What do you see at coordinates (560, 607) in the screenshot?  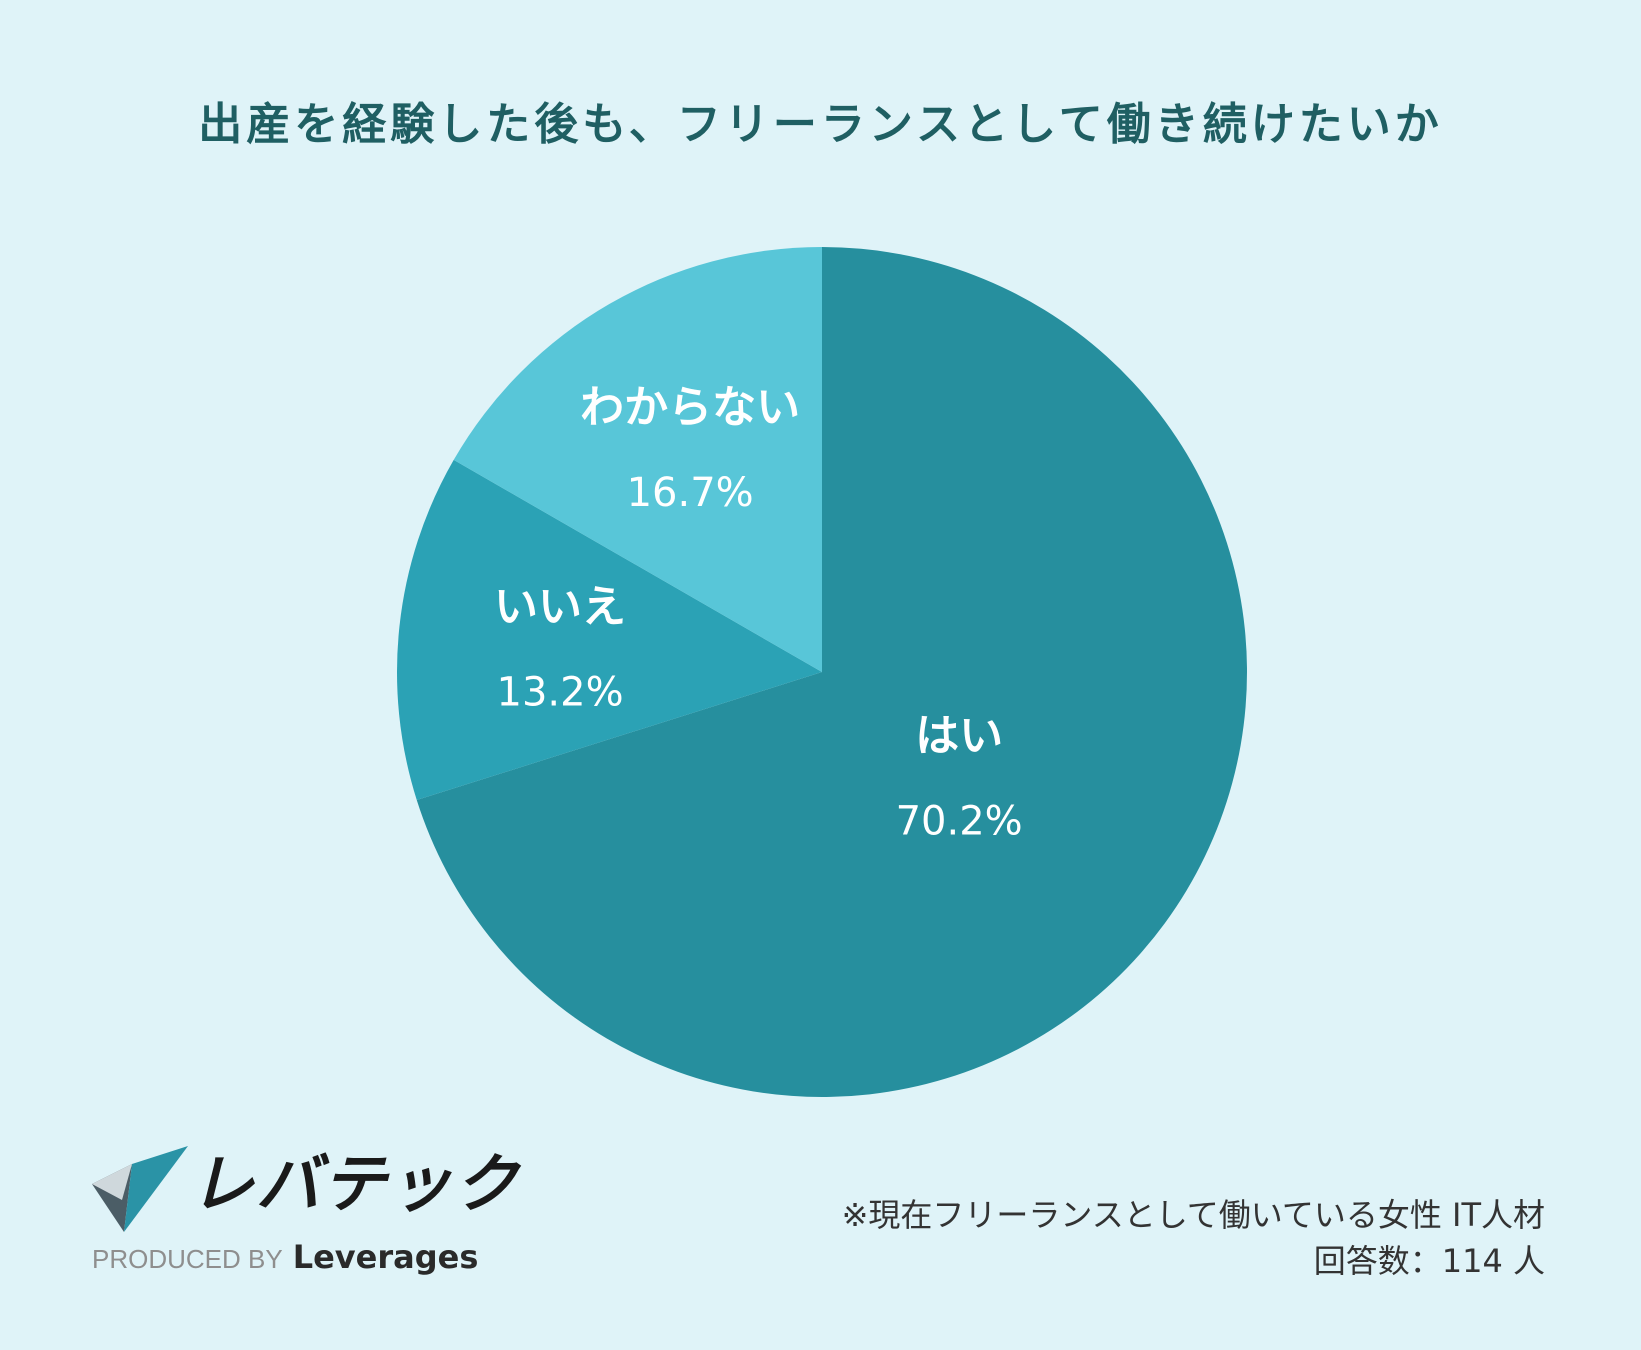 I see `slice-name-label: いいえ` at bounding box center [560, 607].